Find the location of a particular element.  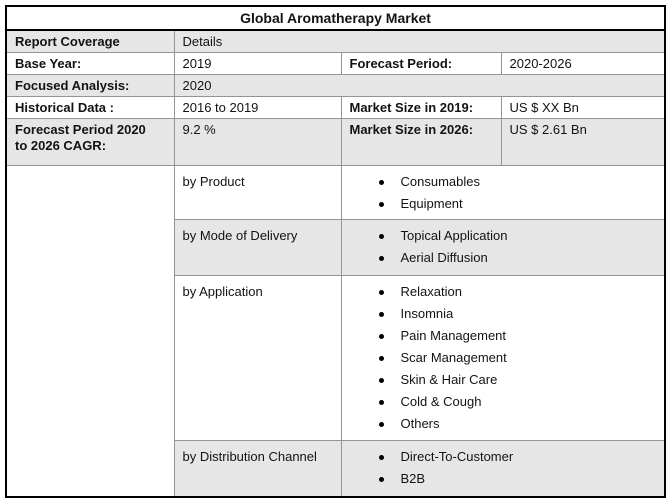

list-item-label: Skin & Hair Care is located at coordinates (449, 379).